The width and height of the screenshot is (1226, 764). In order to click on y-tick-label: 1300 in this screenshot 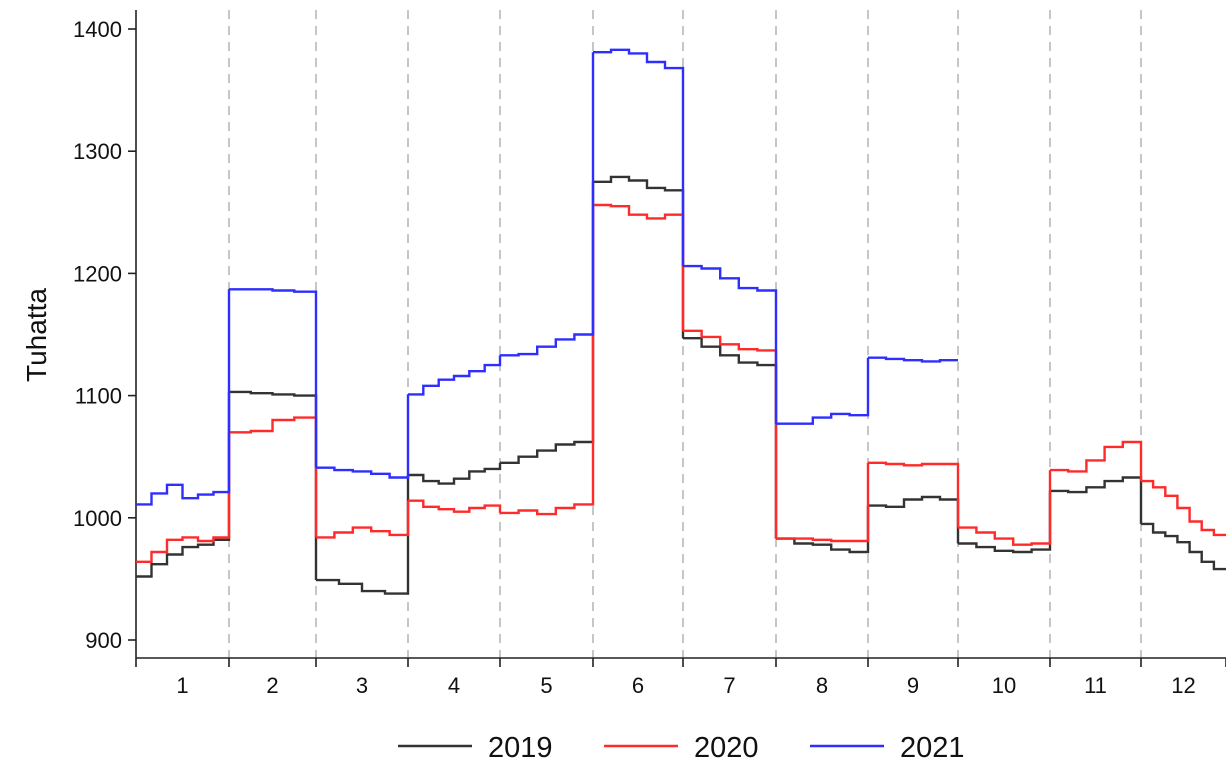, I will do `click(97, 151)`.